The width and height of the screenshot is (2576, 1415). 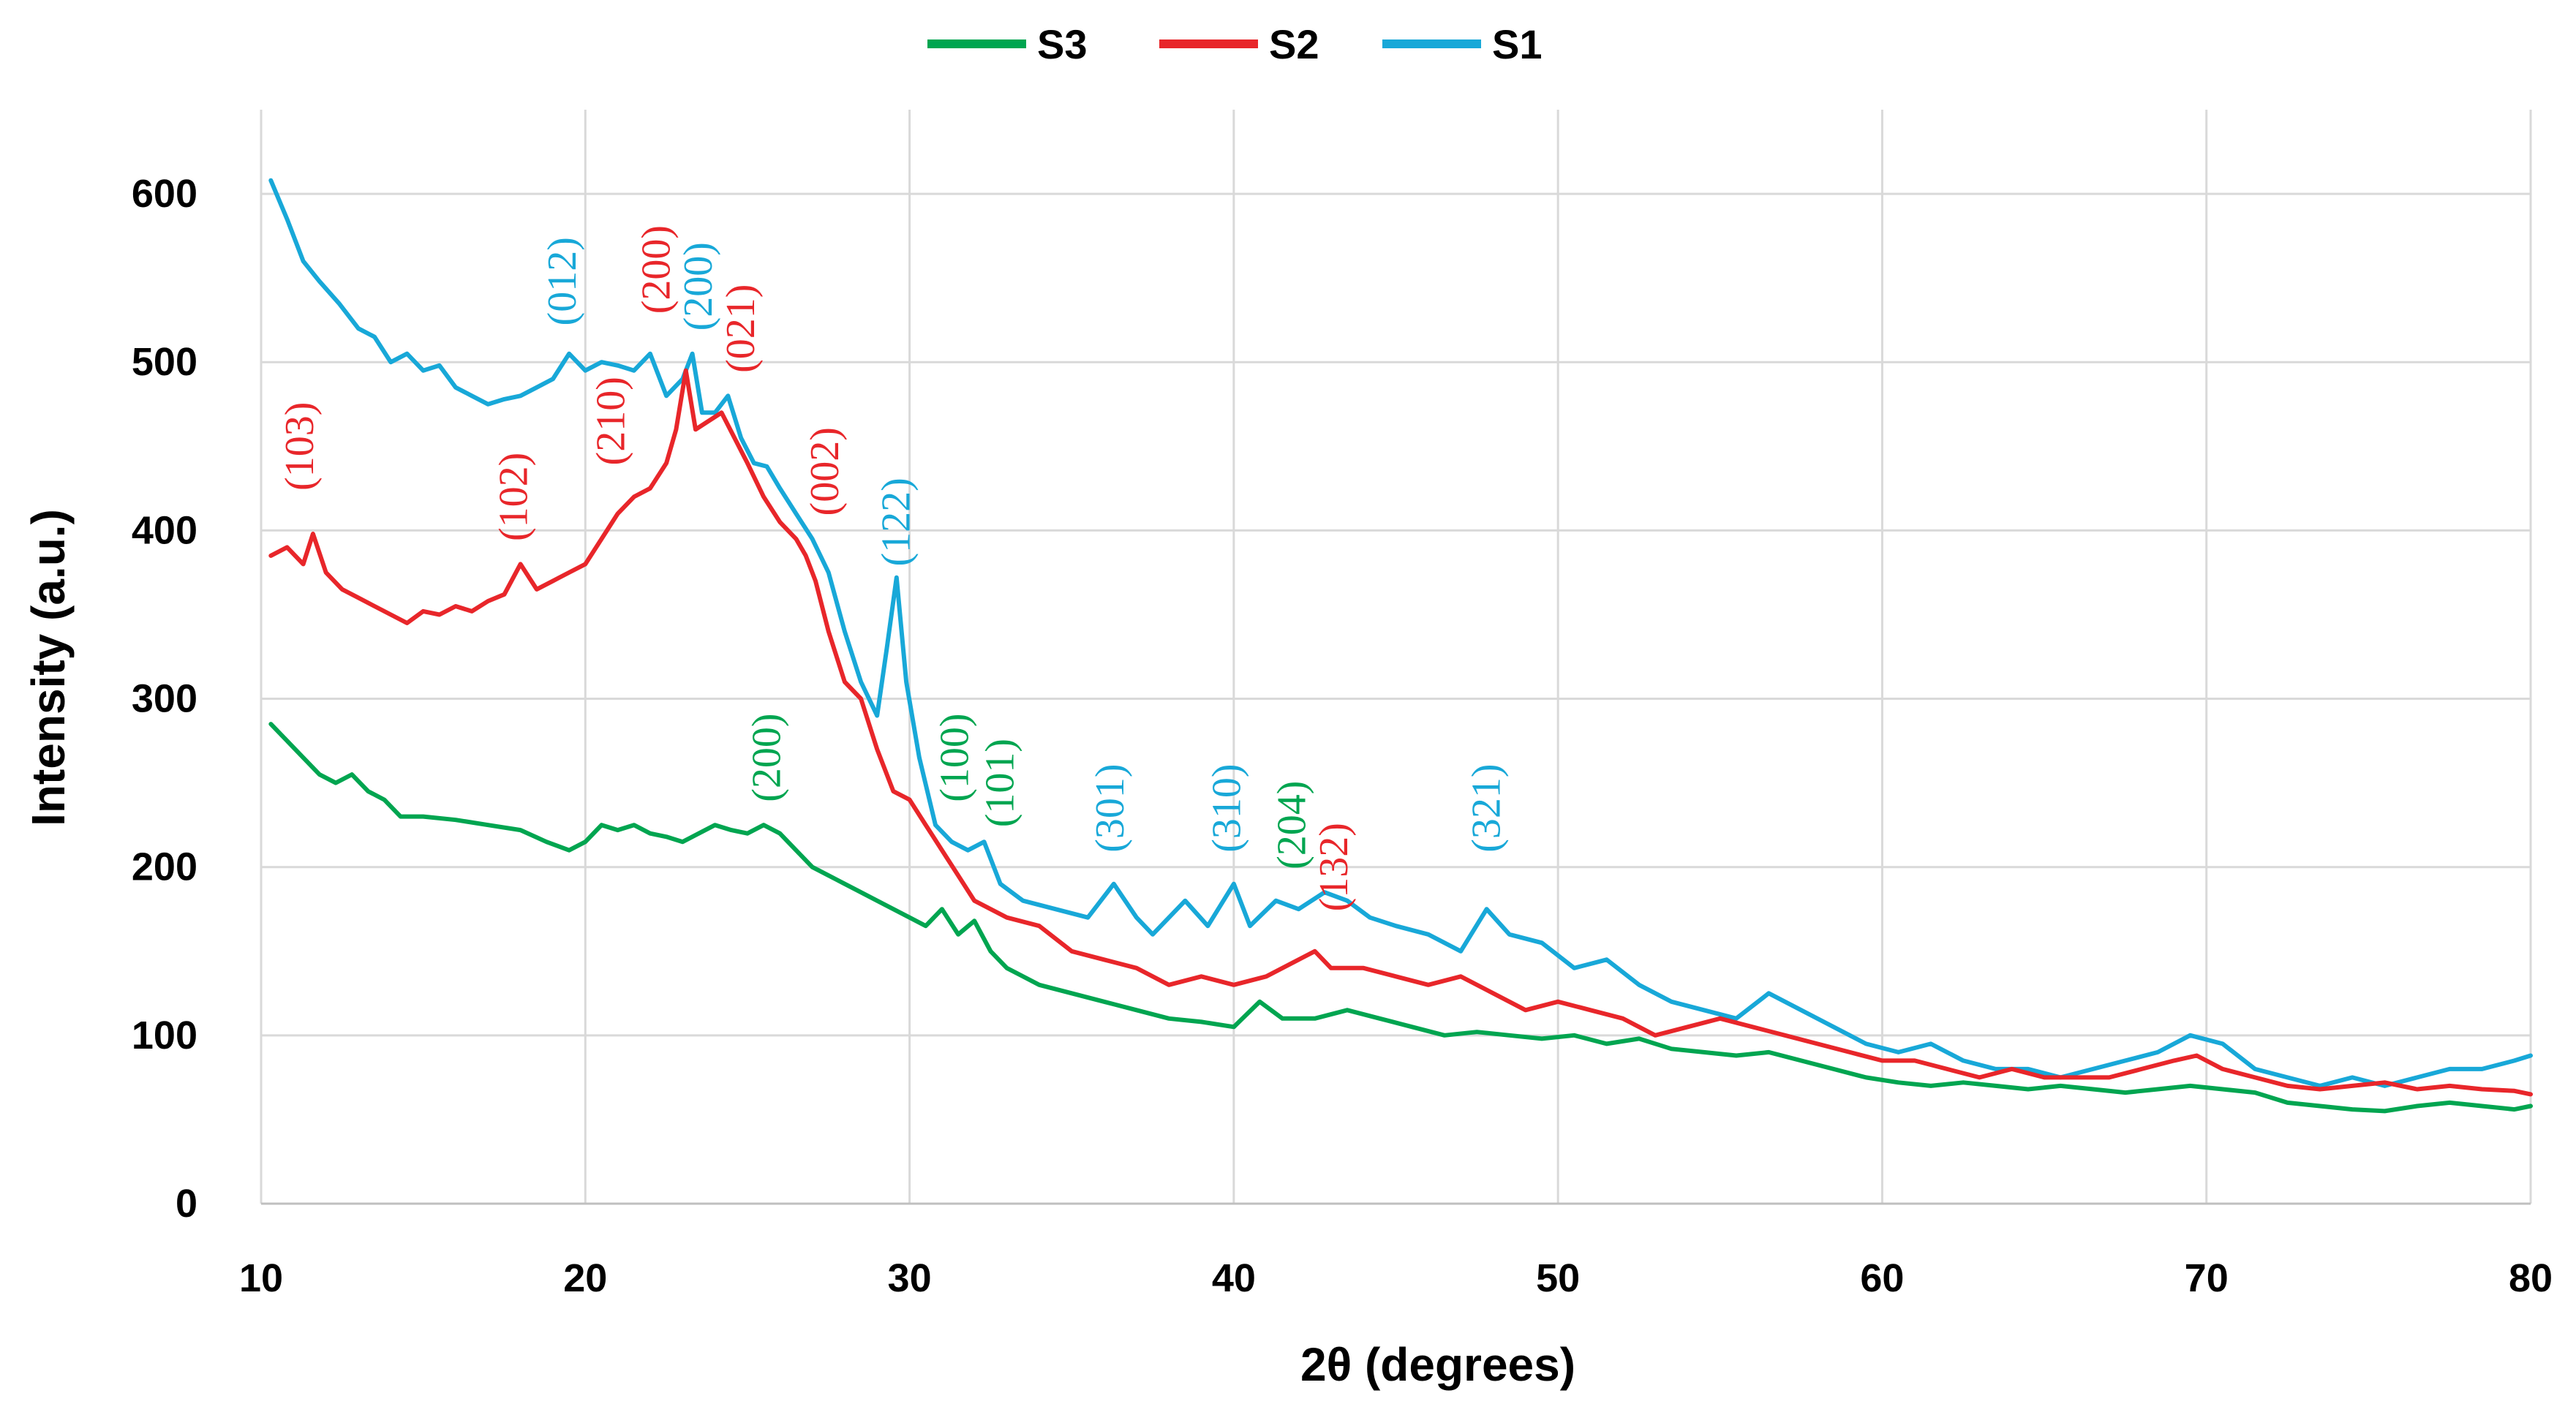 I want to click on x-tick-label-10: 10, so click(x=261, y=1278).